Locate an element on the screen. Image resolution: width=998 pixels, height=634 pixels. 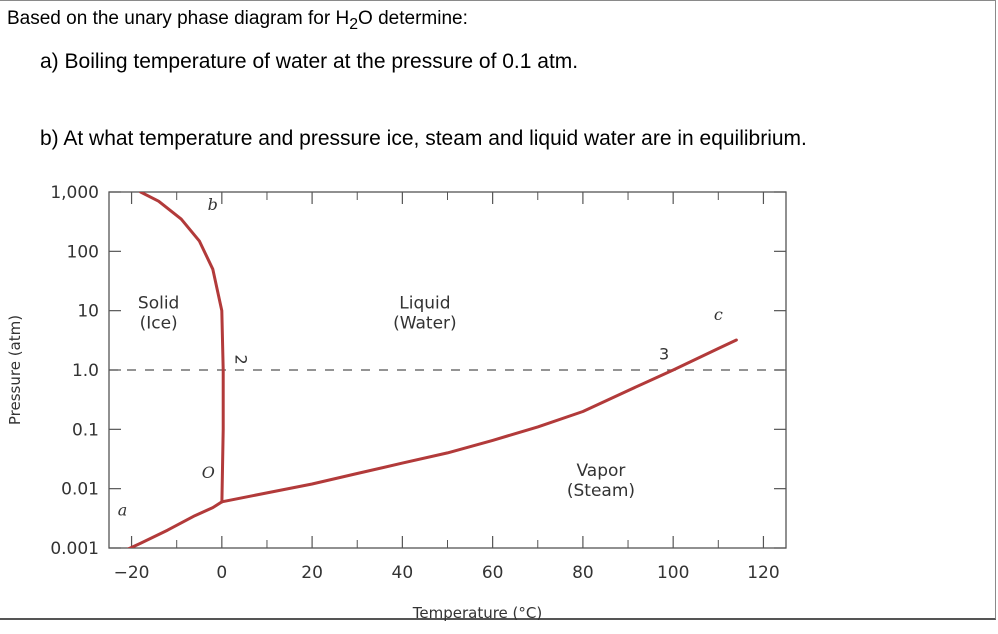
y-tick-label: 100 is located at coordinates (83, 252).